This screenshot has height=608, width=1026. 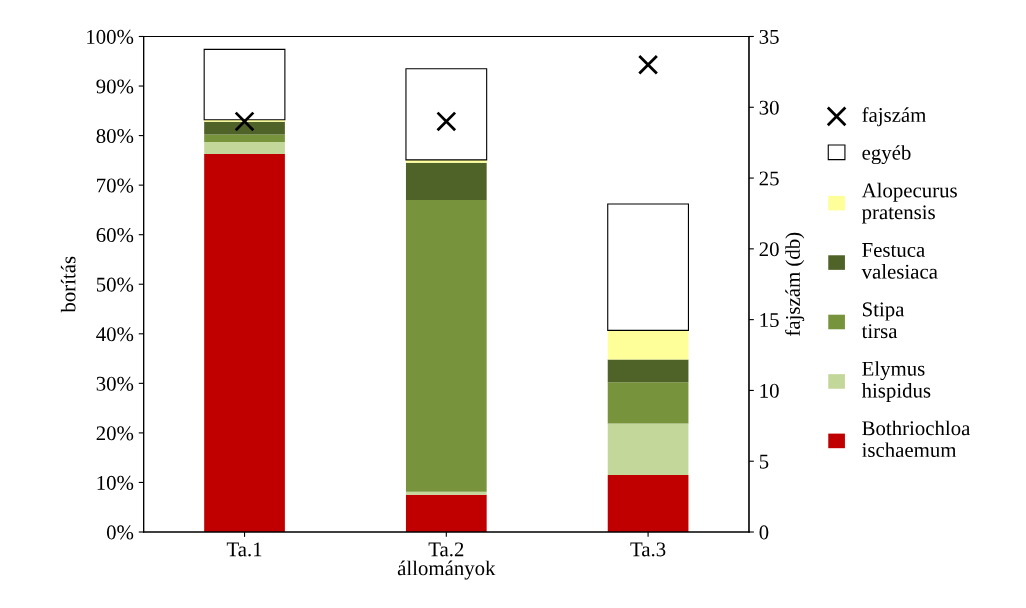 I want to click on y2-tick-label: 10, so click(x=769, y=390).